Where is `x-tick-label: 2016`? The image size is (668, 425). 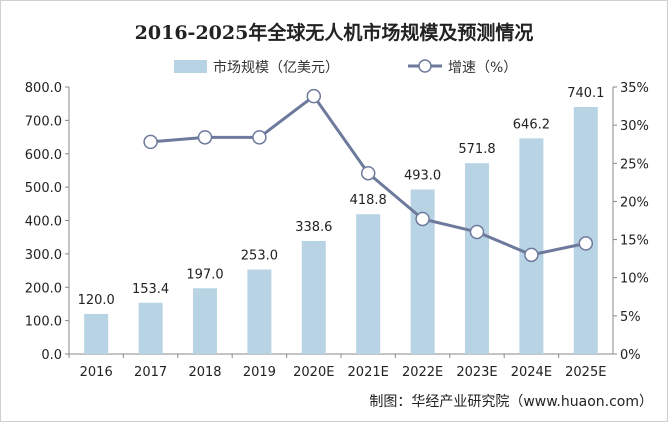
x-tick-label: 2016 is located at coordinates (96, 372).